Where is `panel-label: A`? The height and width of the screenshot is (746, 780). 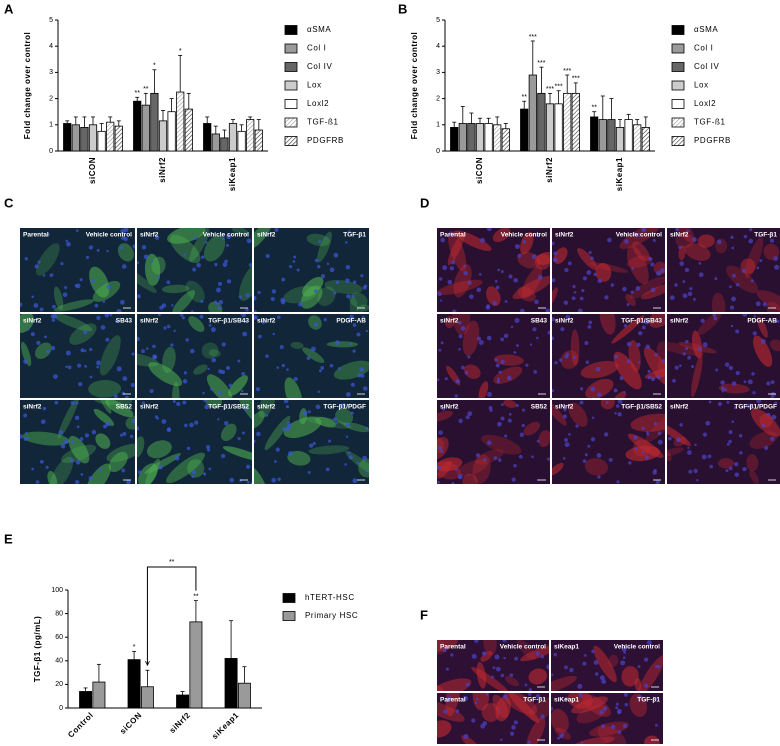 panel-label: A is located at coordinates (9, 8).